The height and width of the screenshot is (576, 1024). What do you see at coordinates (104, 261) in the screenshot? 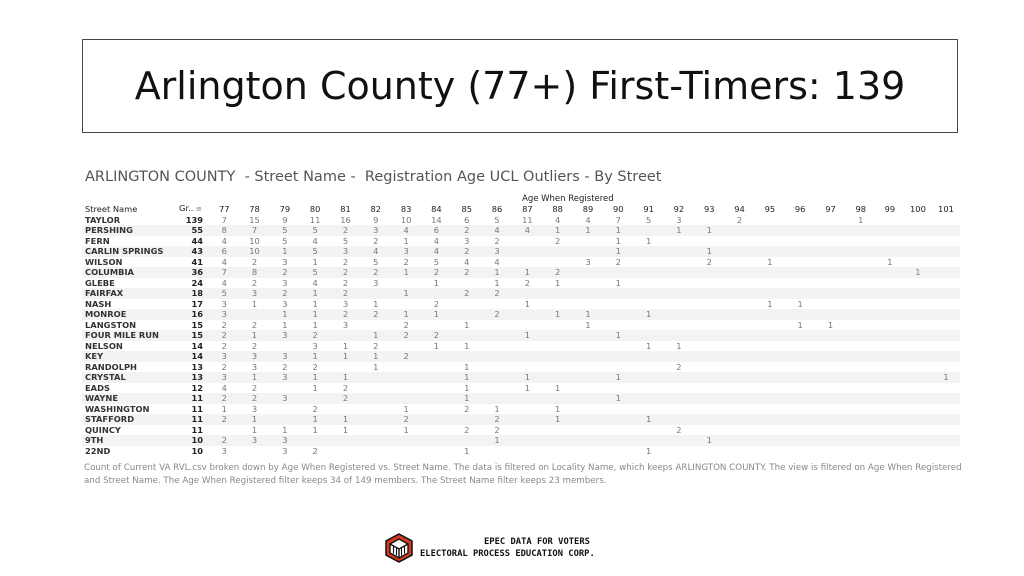
I see `street-name-cell: WILSON` at bounding box center [104, 261].